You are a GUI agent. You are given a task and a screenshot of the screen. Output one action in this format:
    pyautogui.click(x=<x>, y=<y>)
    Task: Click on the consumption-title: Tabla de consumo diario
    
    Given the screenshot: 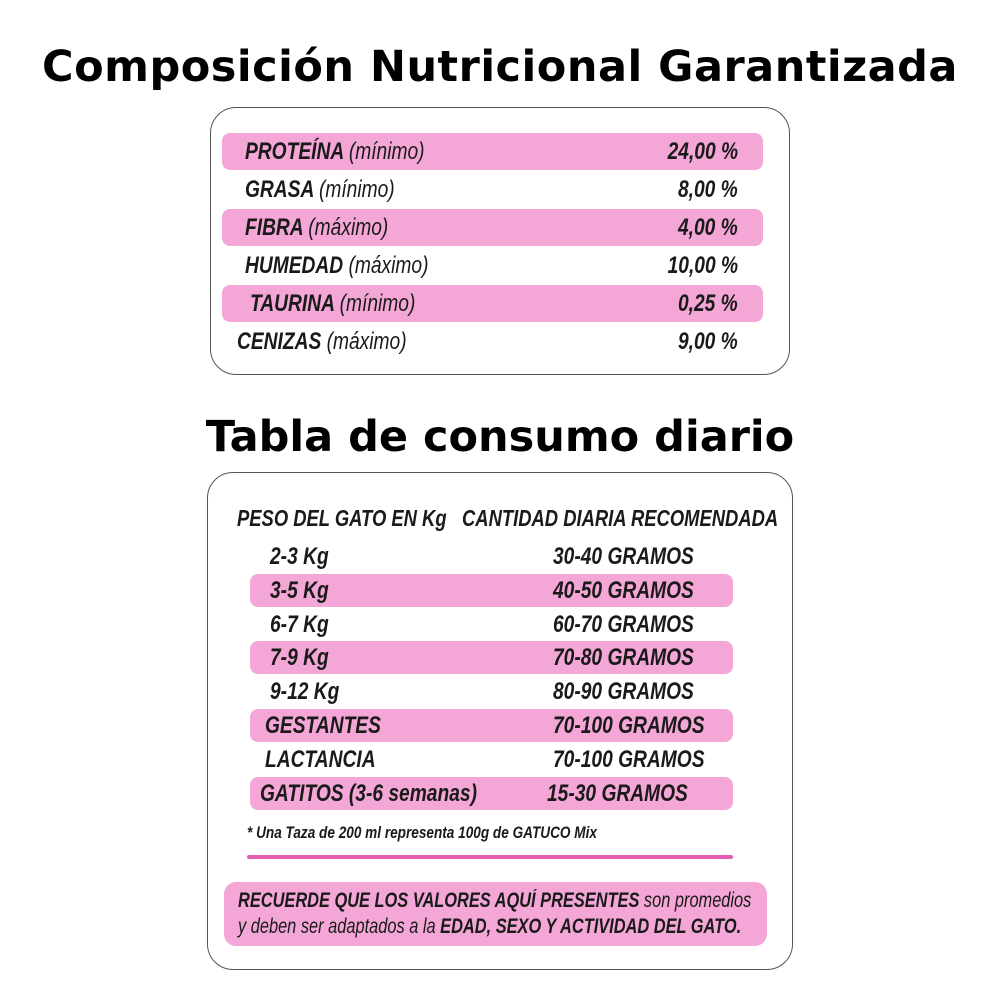 What is the action you would take?
    pyautogui.click(x=500, y=437)
    